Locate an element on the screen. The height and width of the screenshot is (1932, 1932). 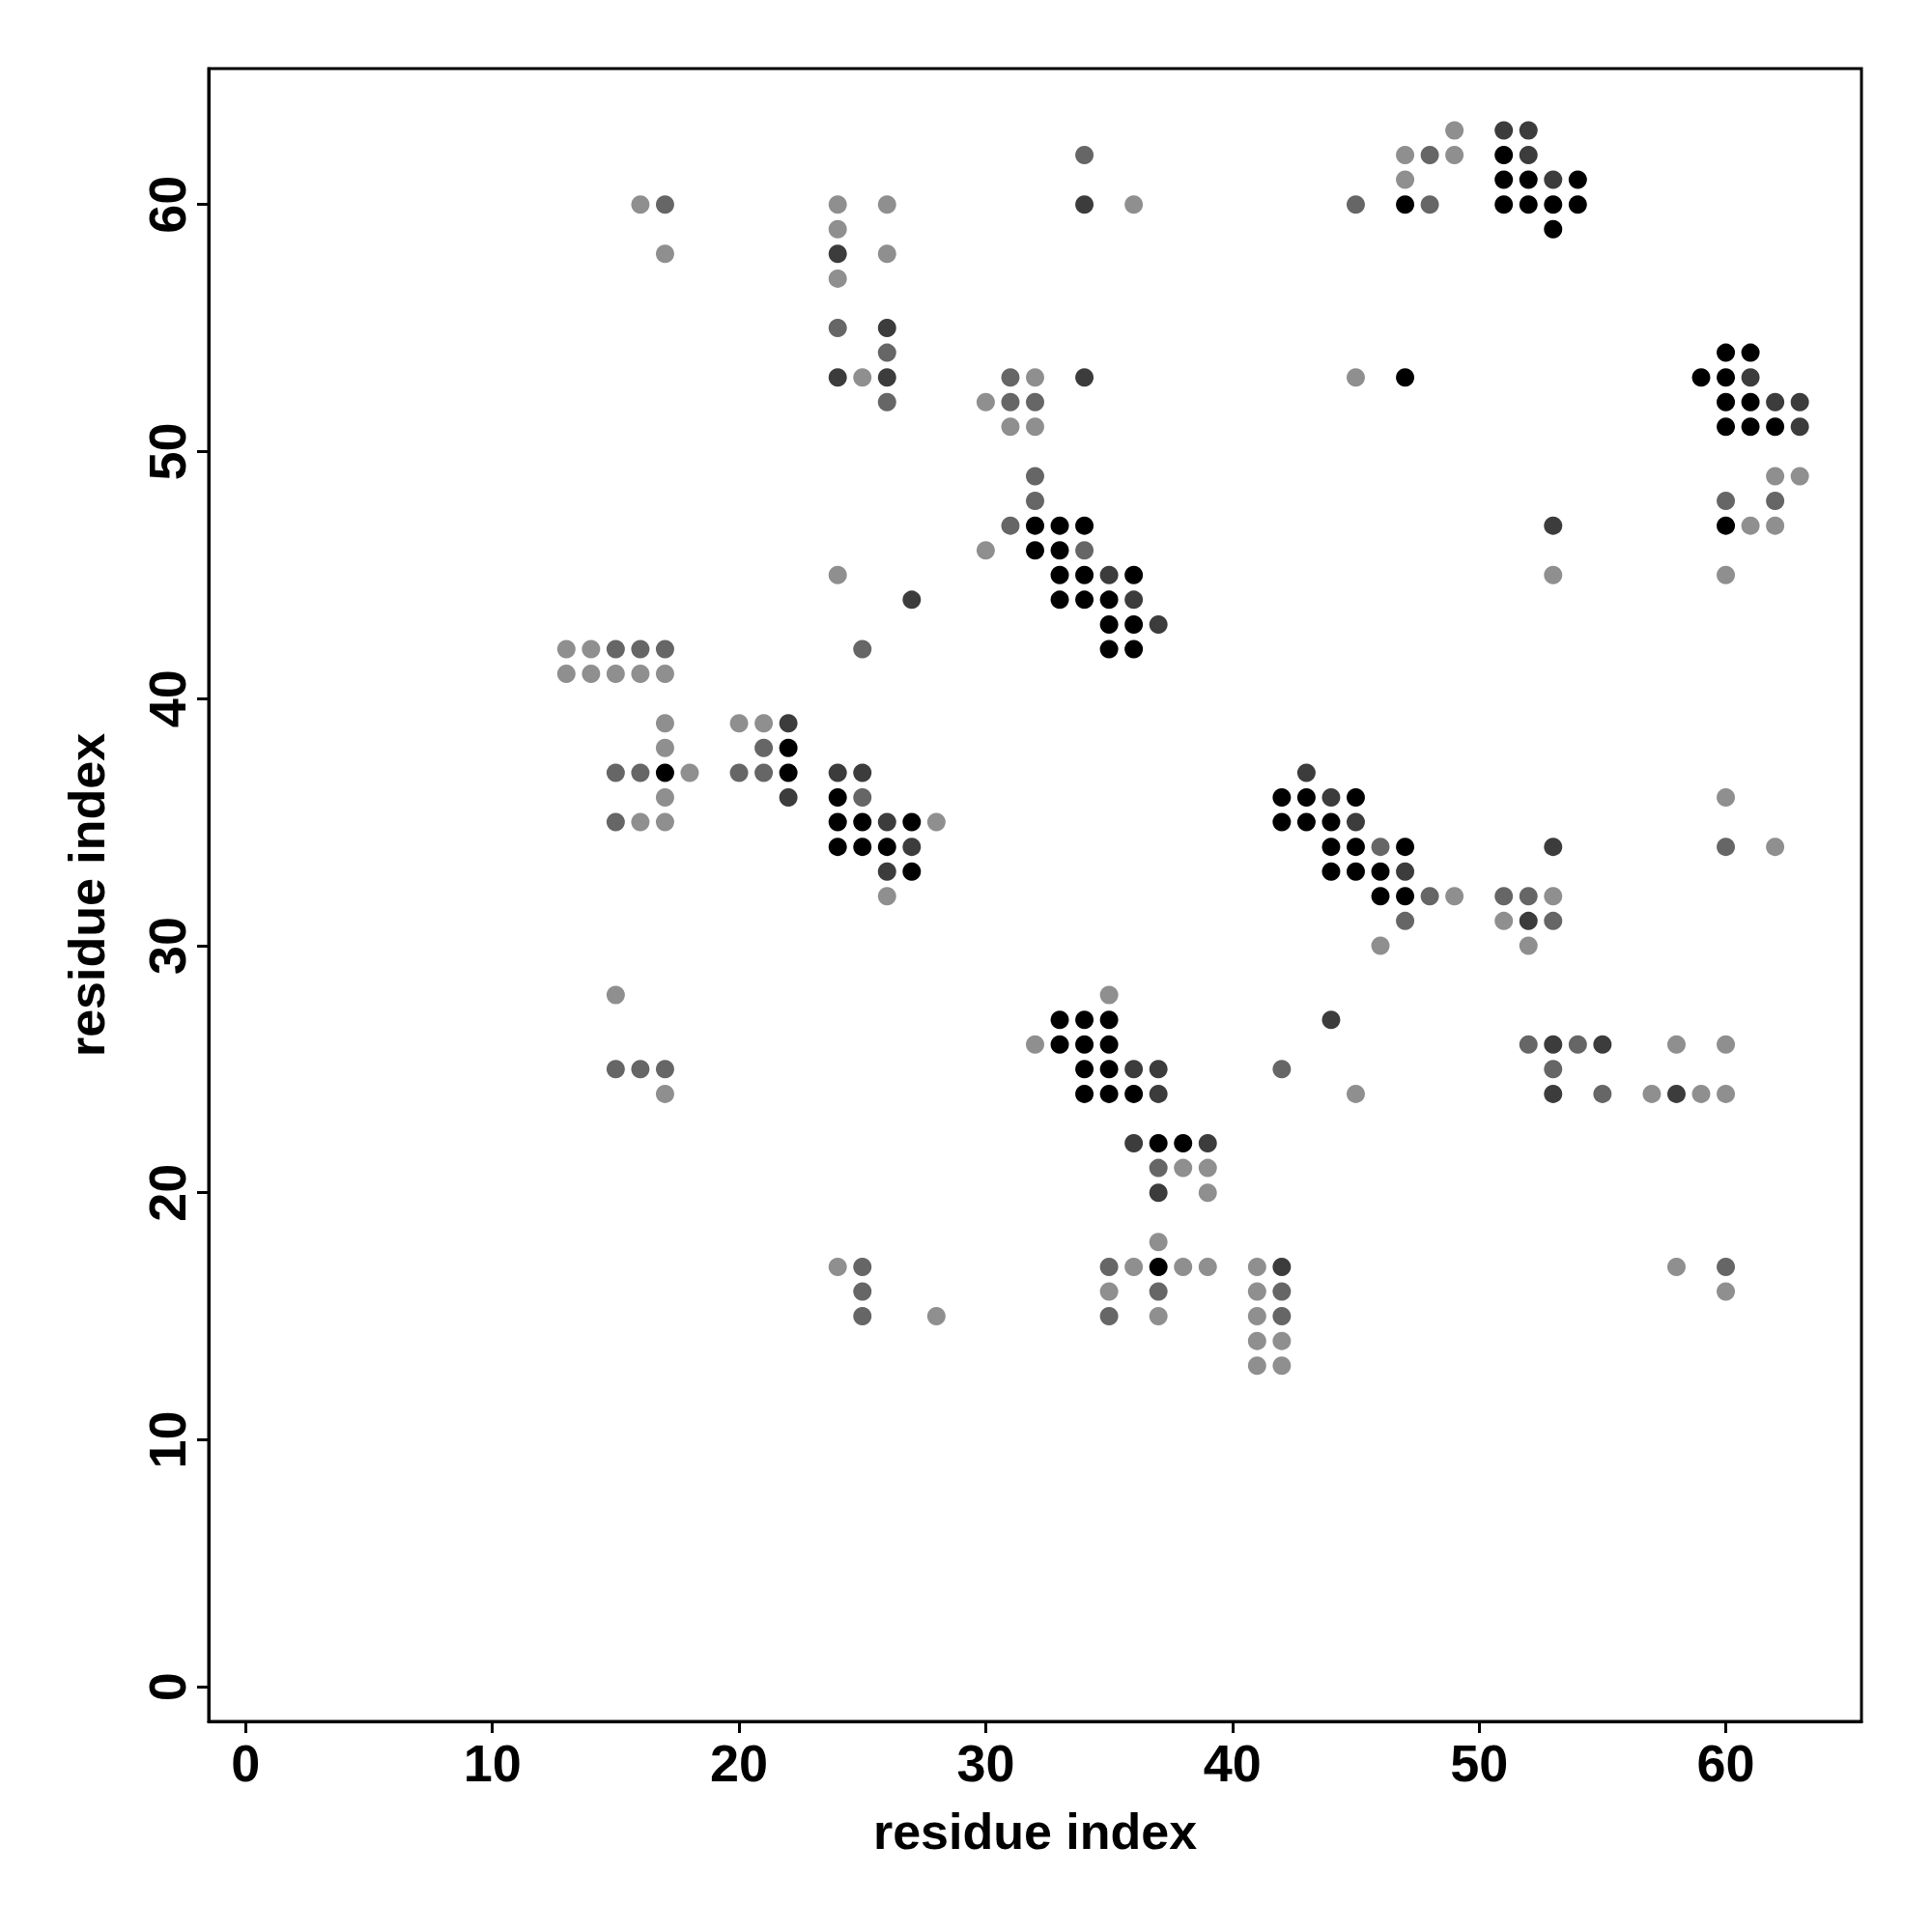
x-tick-label: 60 is located at coordinates (1725, 1763).